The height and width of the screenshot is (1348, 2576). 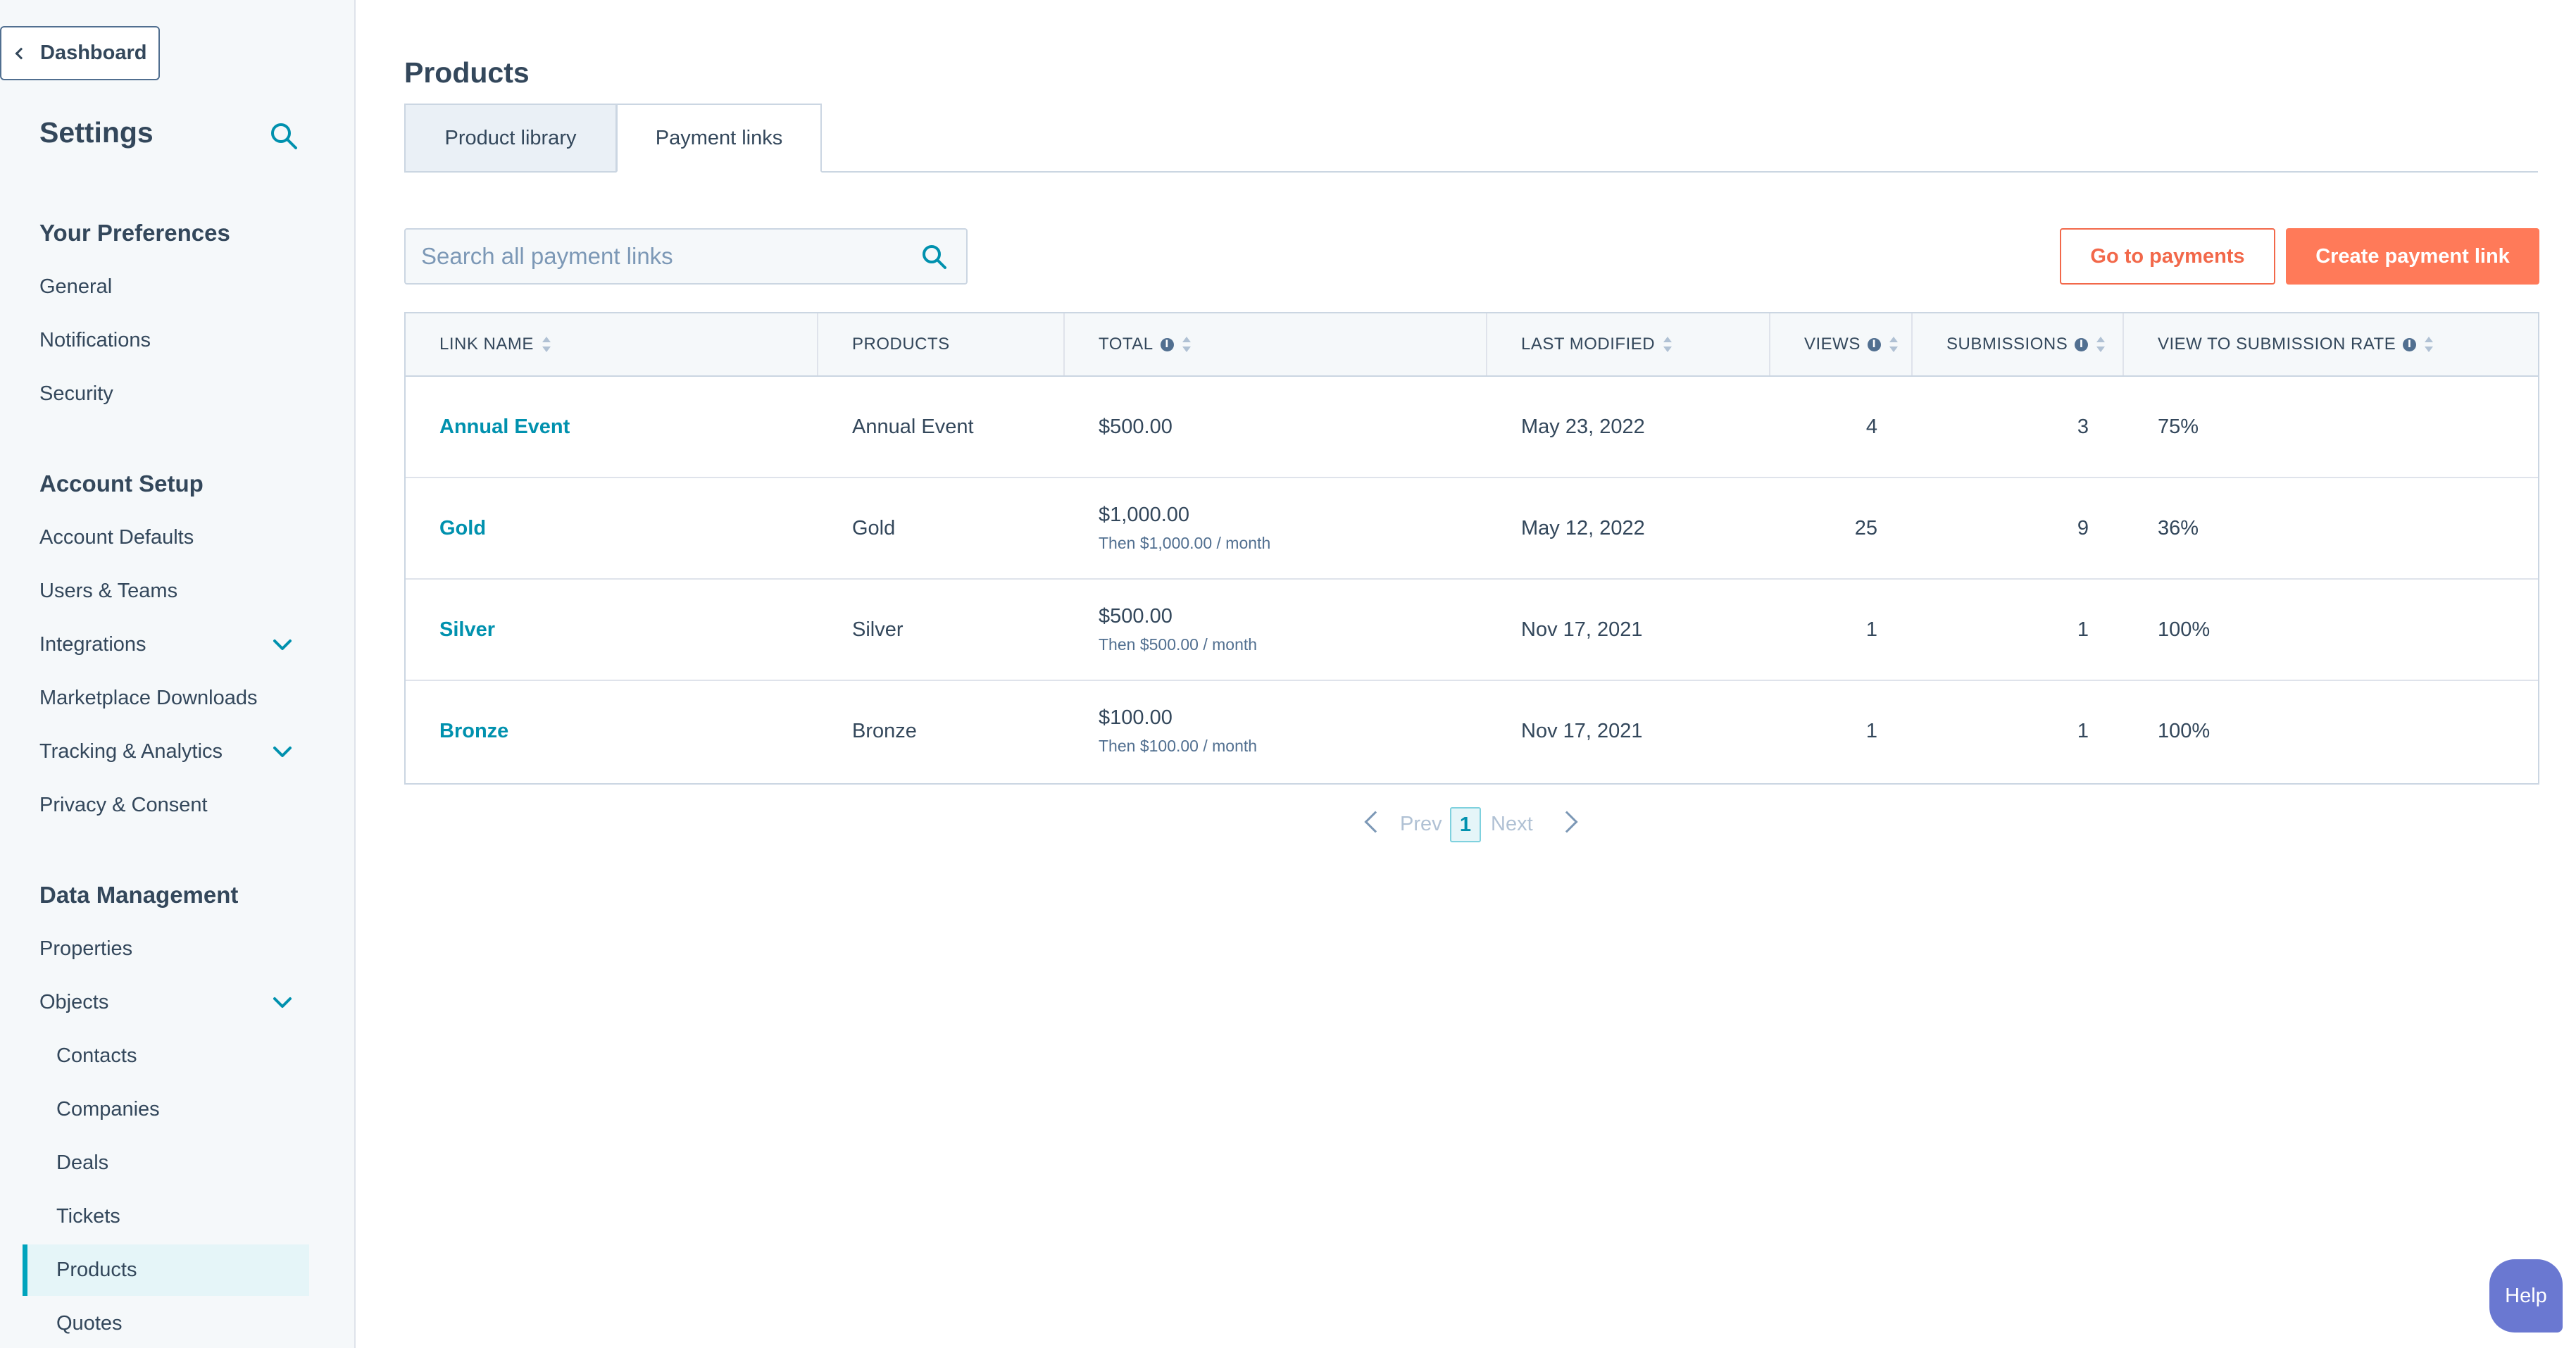 What do you see at coordinates (878, 629) in the screenshot?
I see `product-name: Silver` at bounding box center [878, 629].